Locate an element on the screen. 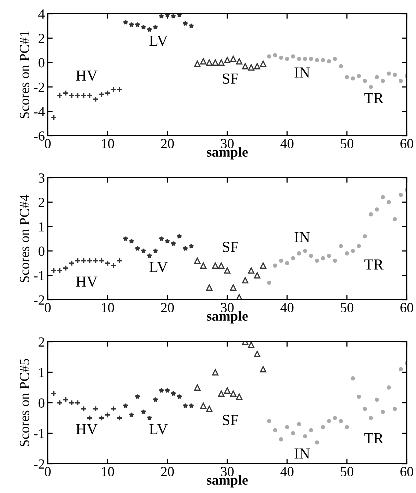  y-axis-title: Scores on PC#1 is located at coordinates (25, 74).